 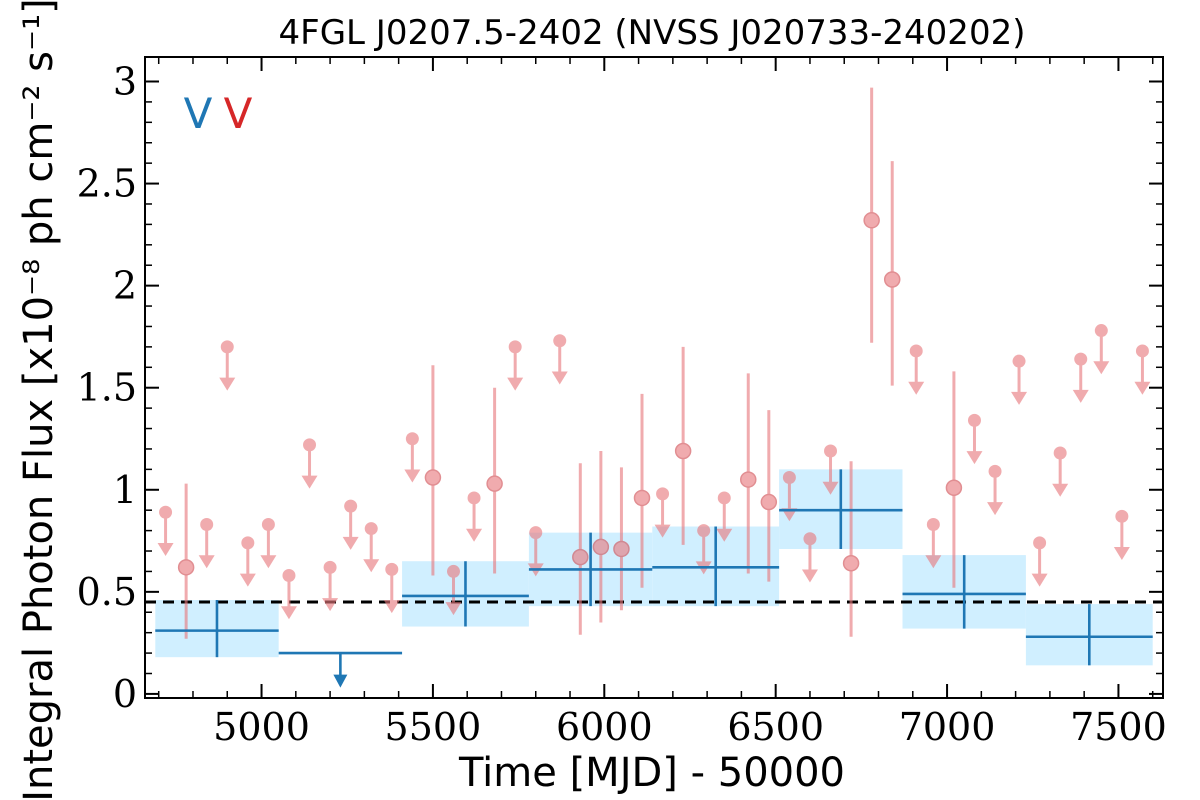 I want to click on y-tick-label: 2, so click(x=125, y=286).